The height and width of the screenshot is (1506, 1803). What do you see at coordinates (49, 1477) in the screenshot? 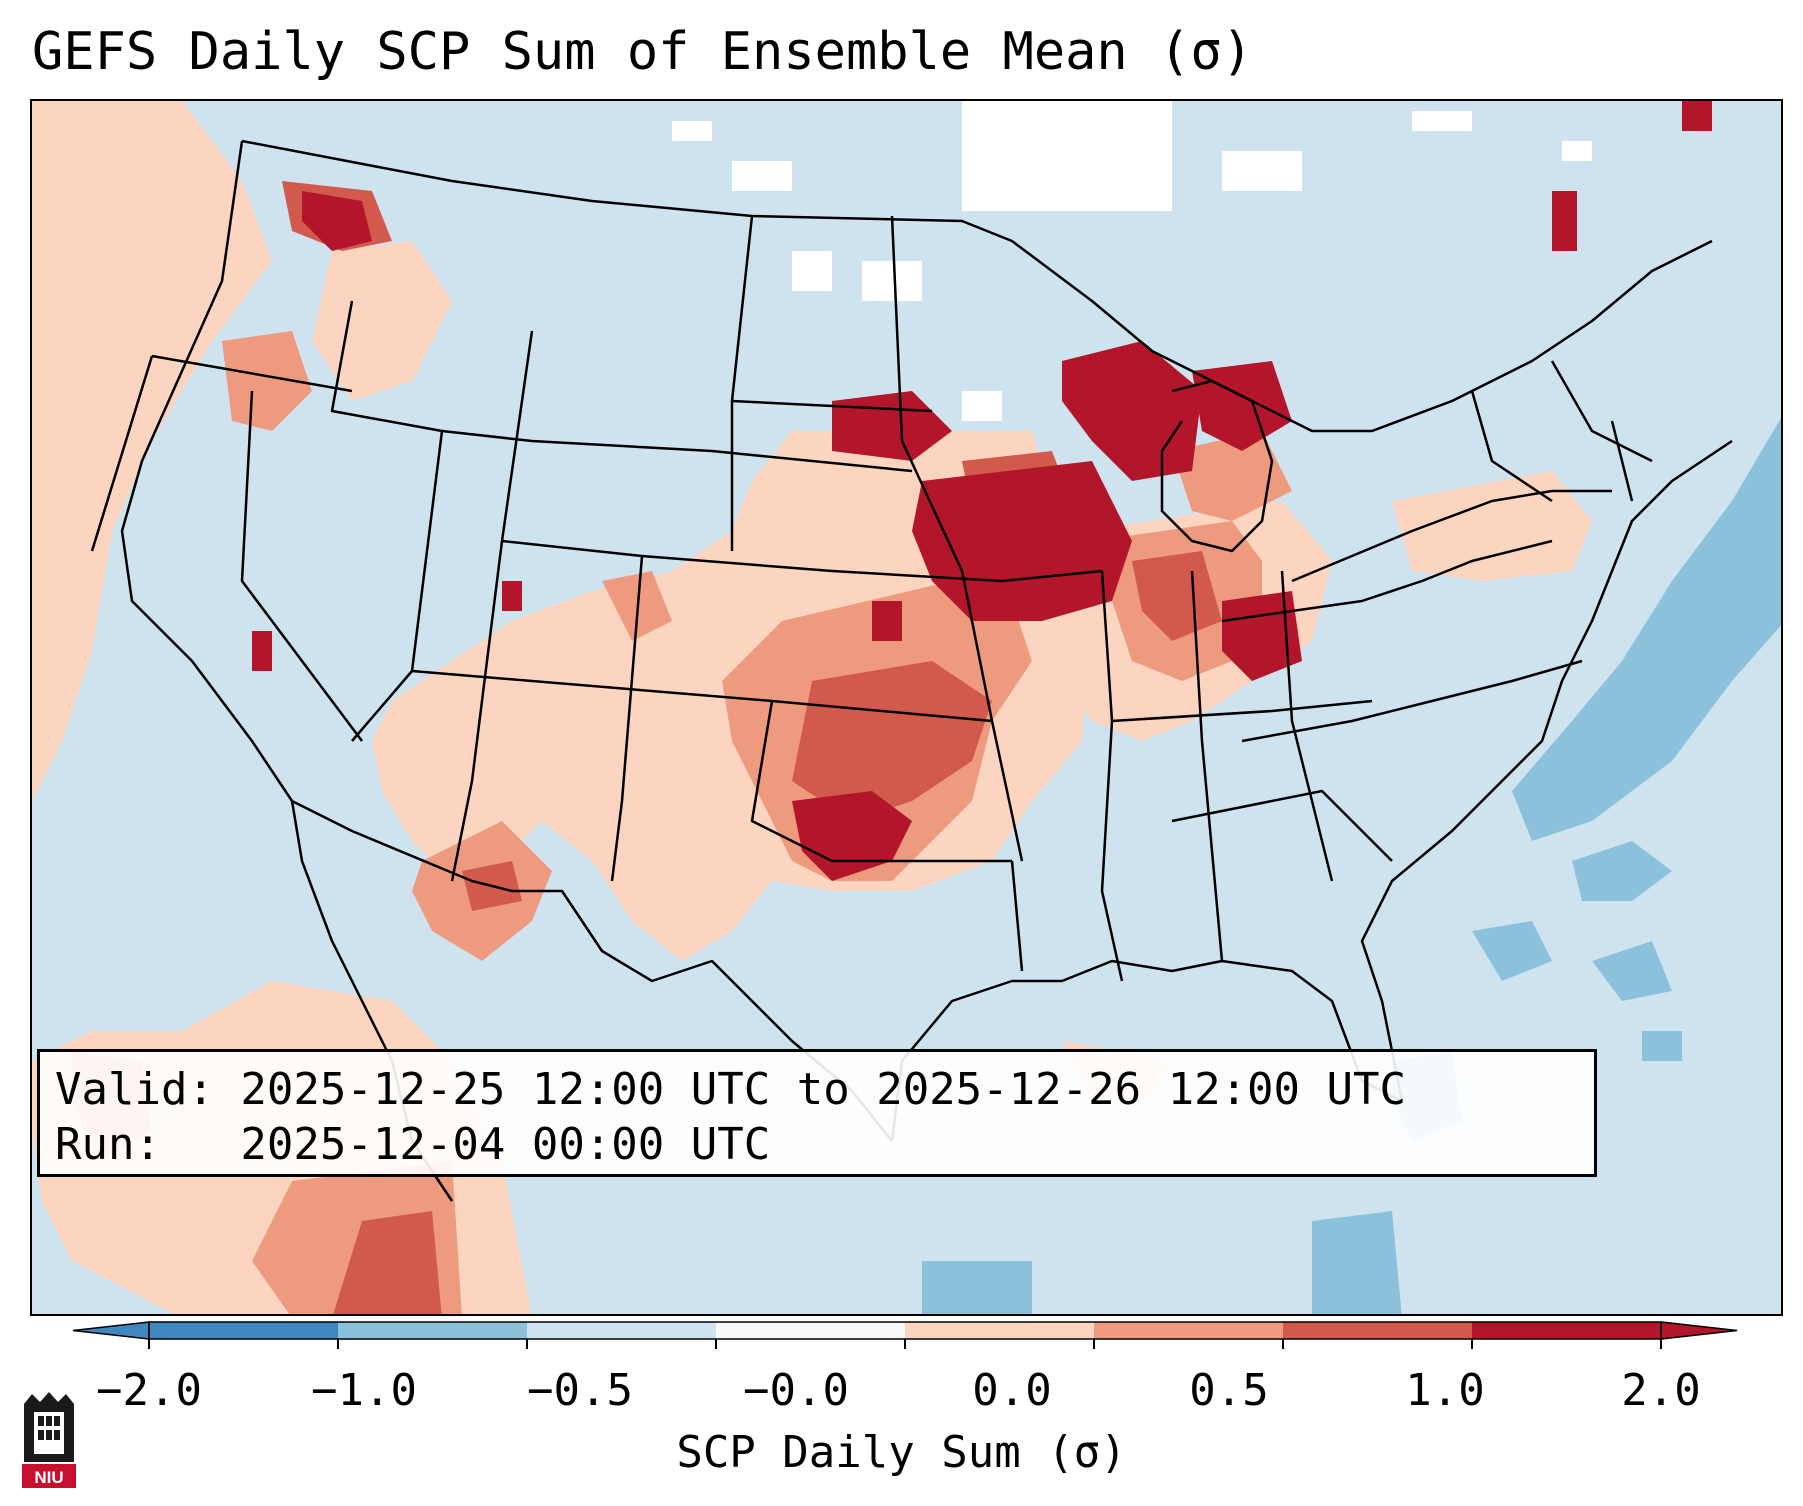
I see `niu-logo-text: NIU` at bounding box center [49, 1477].